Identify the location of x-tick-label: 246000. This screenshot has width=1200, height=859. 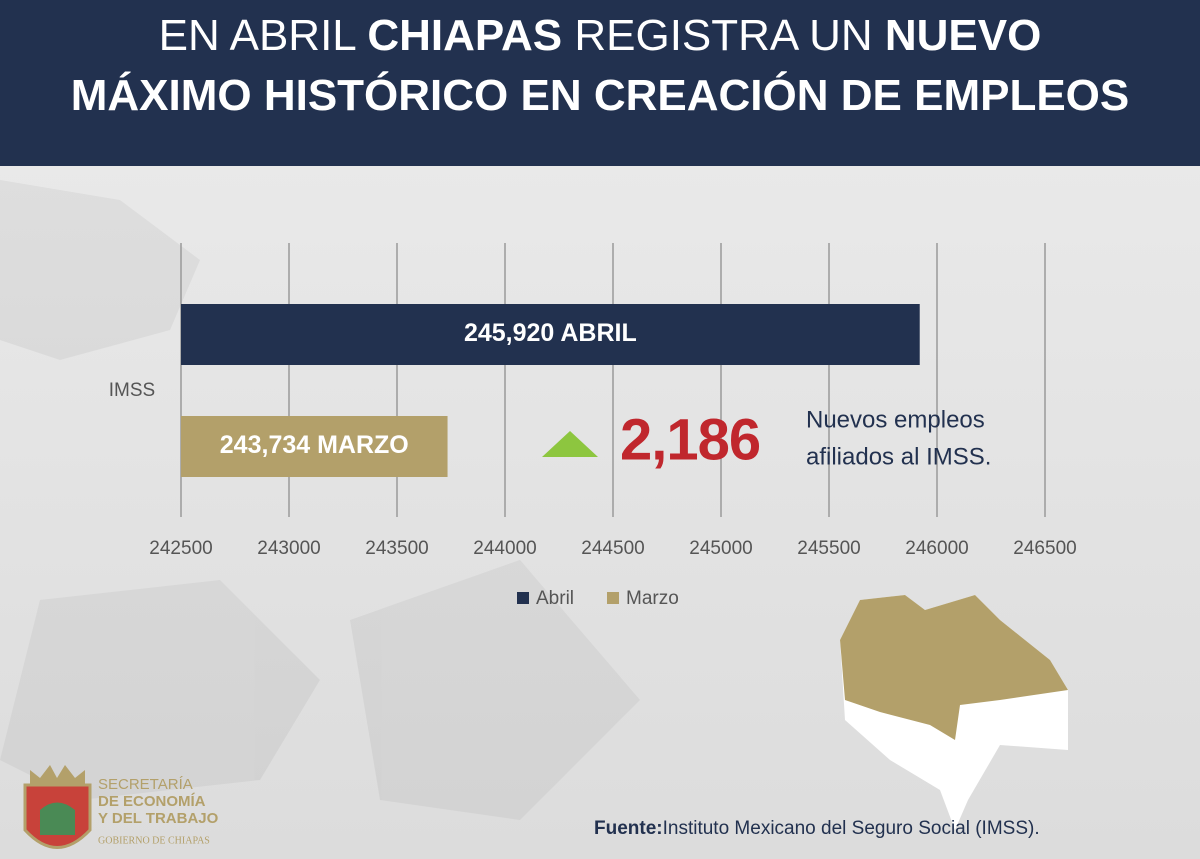
(936, 548).